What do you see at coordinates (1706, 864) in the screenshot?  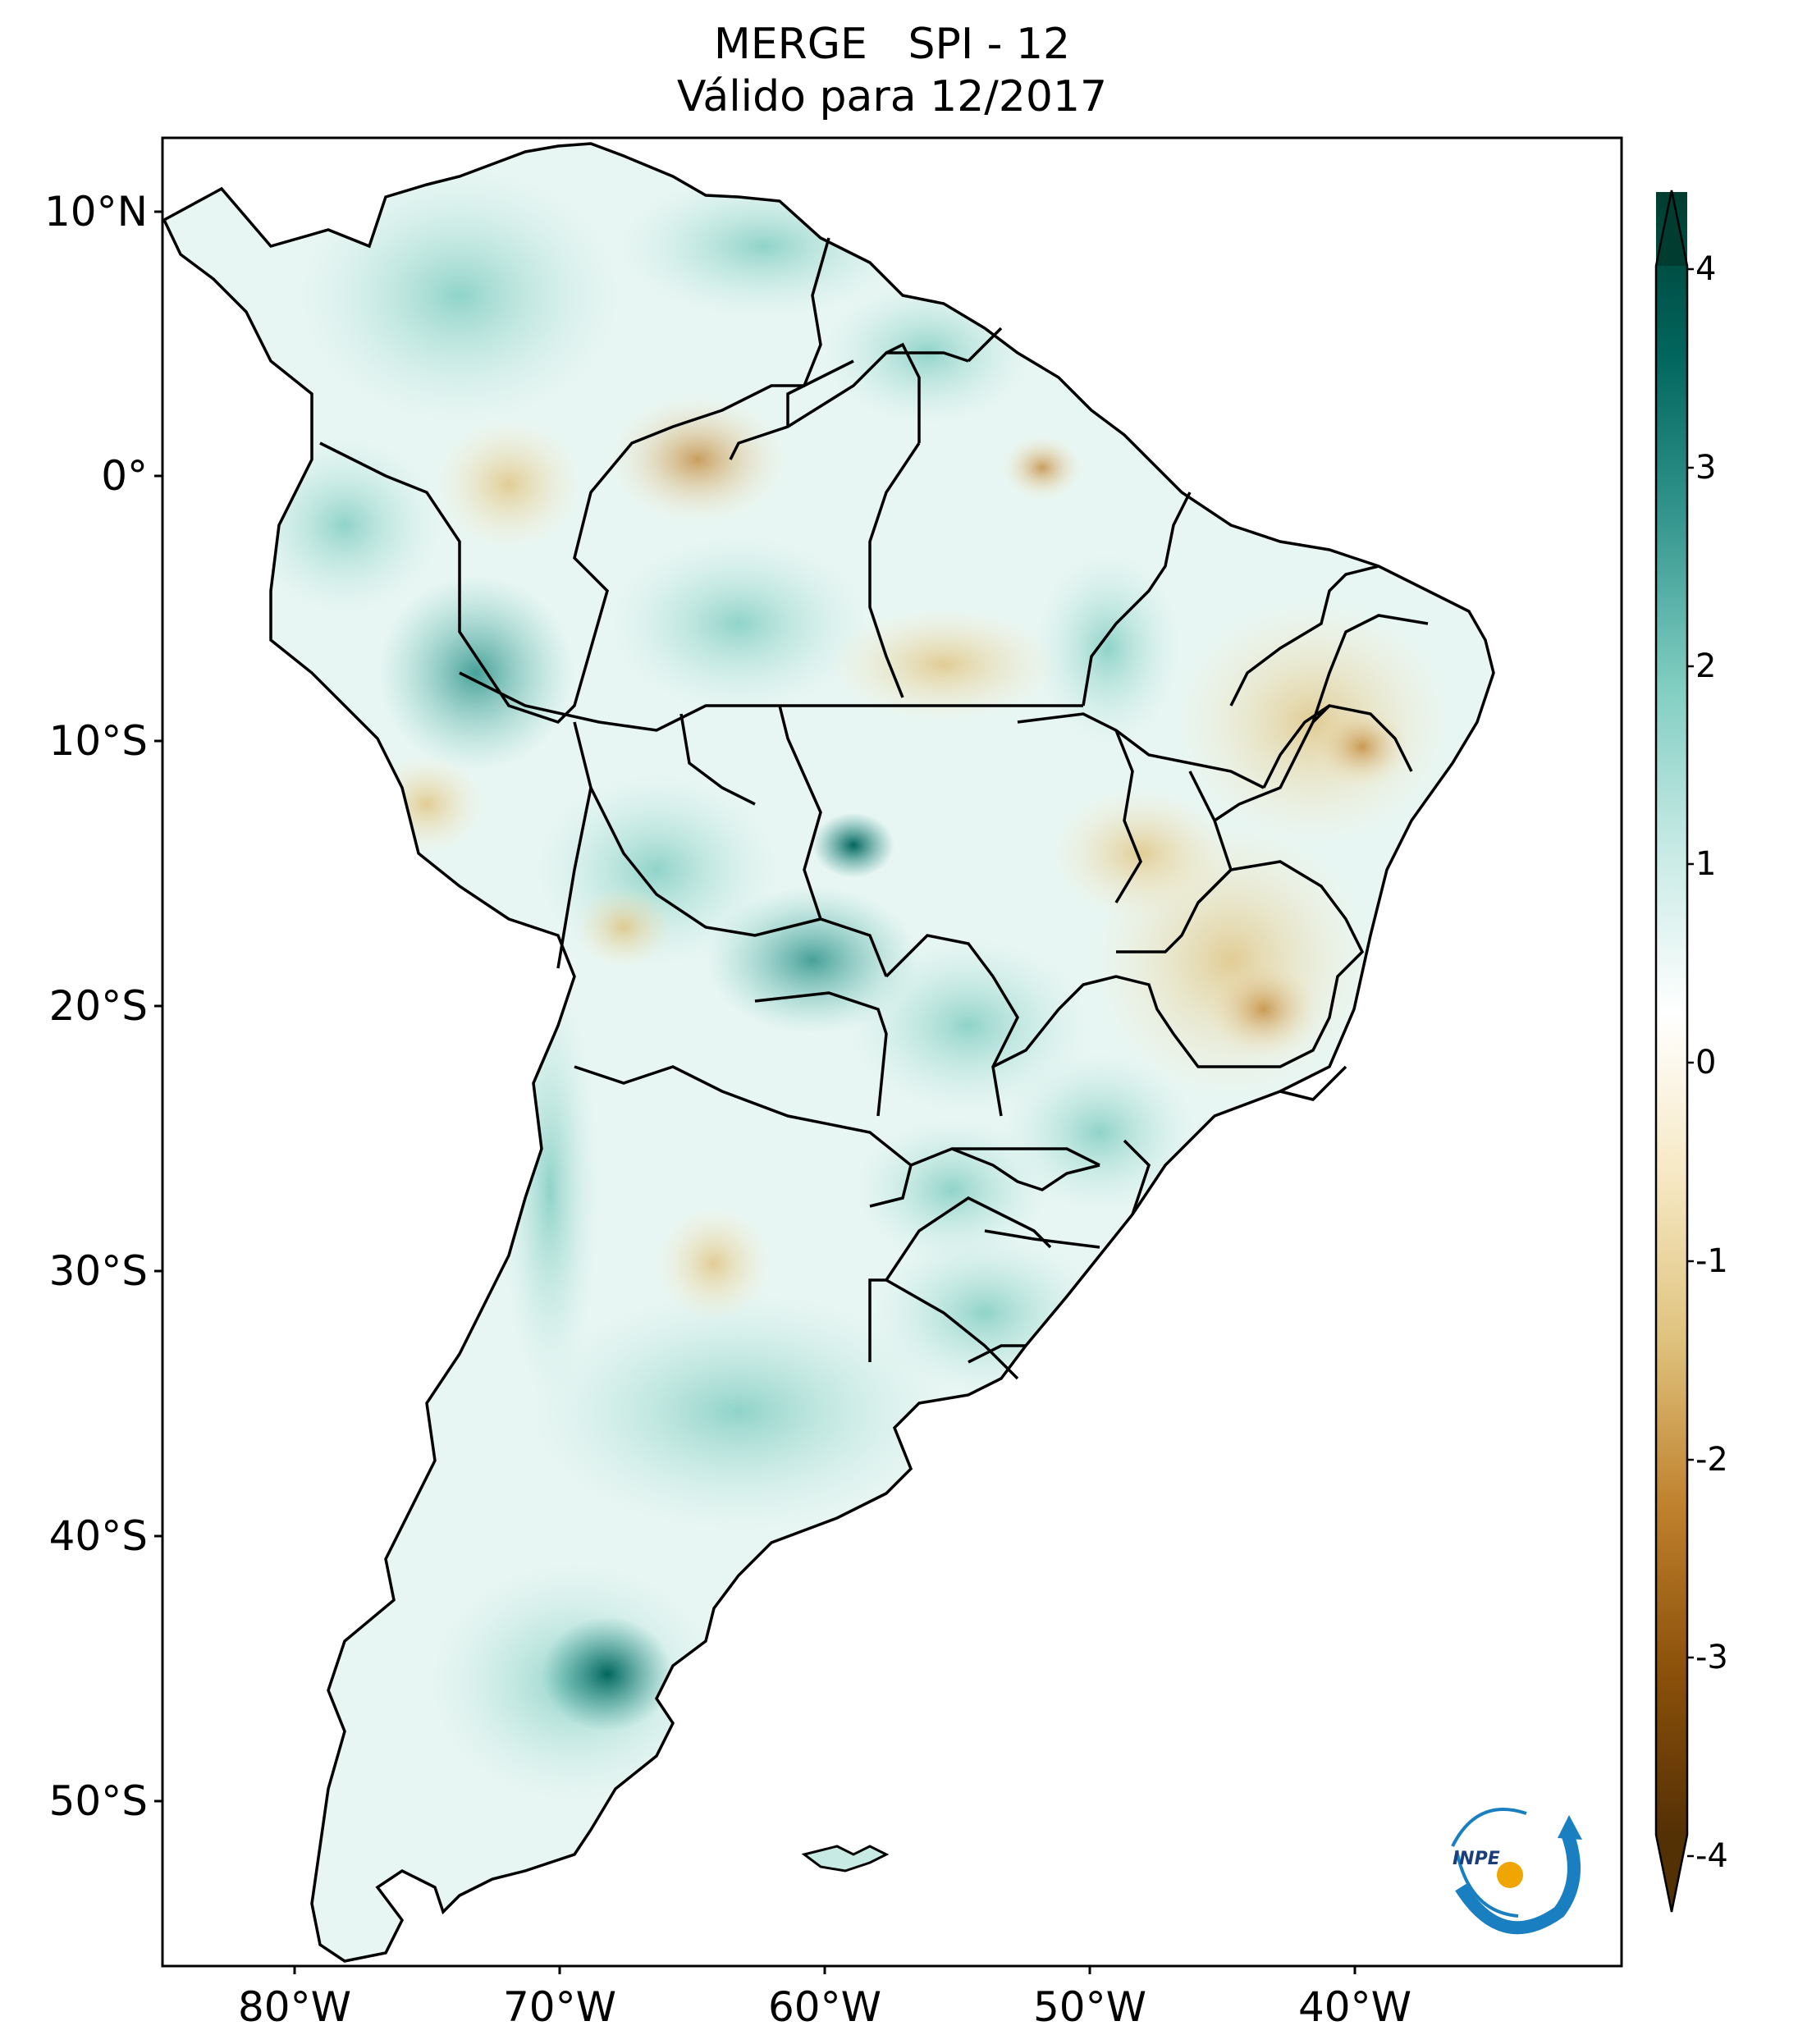 I see `colorbar-tick-1: 1` at bounding box center [1706, 864].